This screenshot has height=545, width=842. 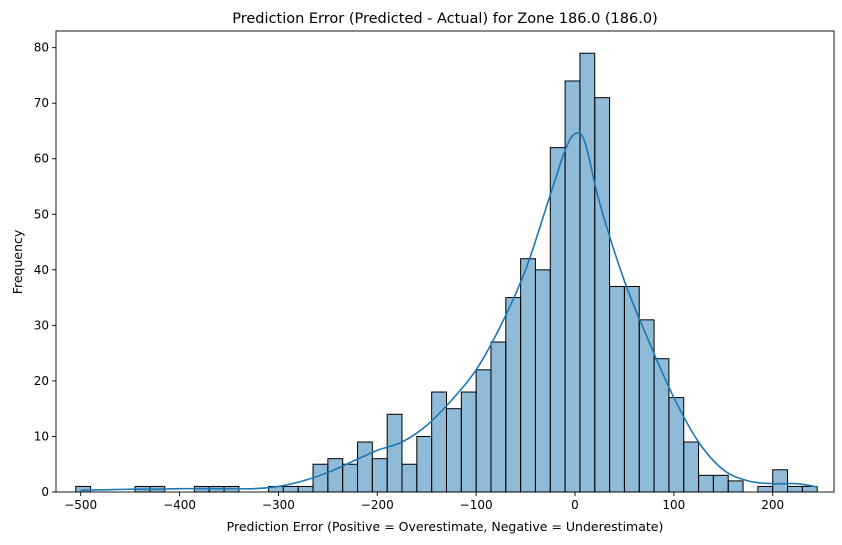 I want to click on y-tick-label: 10, so click(x=41, y=436).